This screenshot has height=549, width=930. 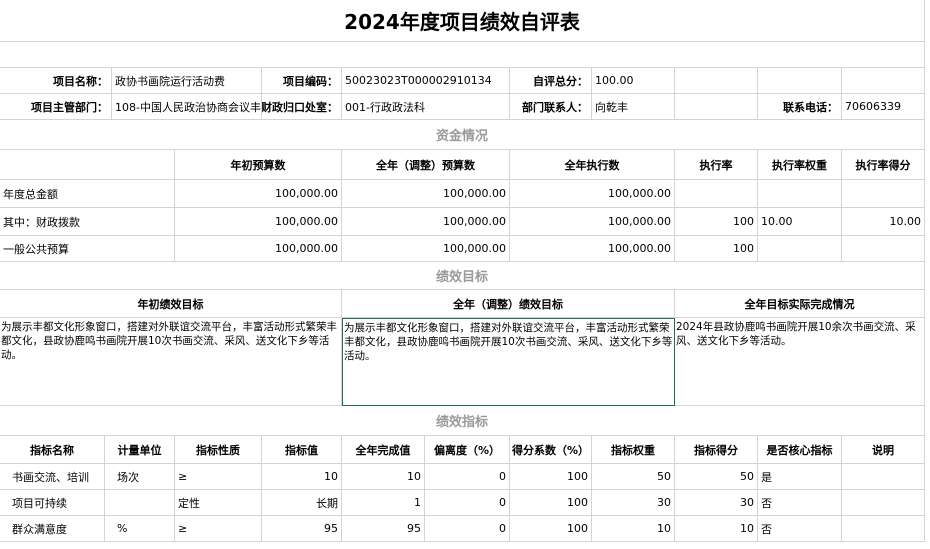 What do you see at coordinates (383, 450) in the screenshot?
I see `header-cell: 全年完成值` at bounding box center [383, 450].